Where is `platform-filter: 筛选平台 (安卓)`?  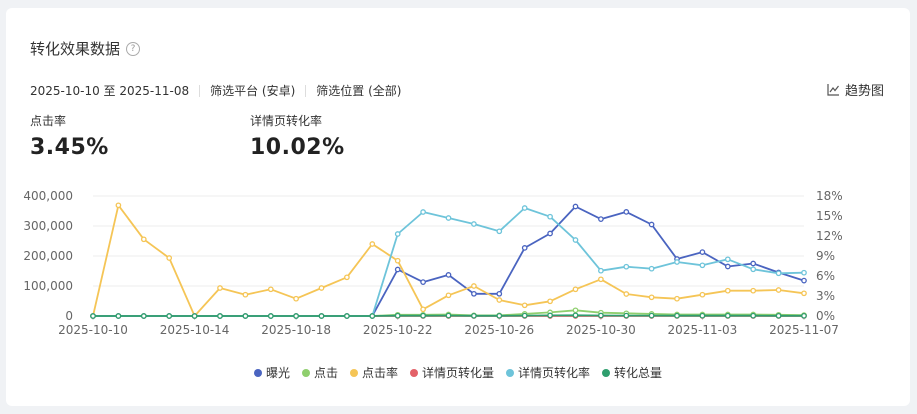 platform-filter: 筛选平台 (安卓) is located at coordinates (253, 91).